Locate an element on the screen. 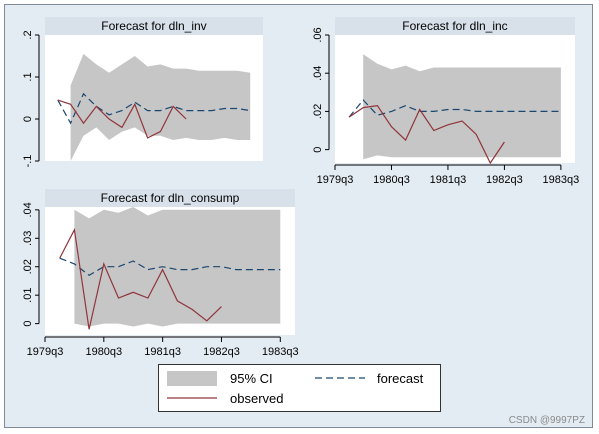 This screenshot has width=599, height=434. chart-title: Forecast for dln_inv is located at coordinates (153, 26).